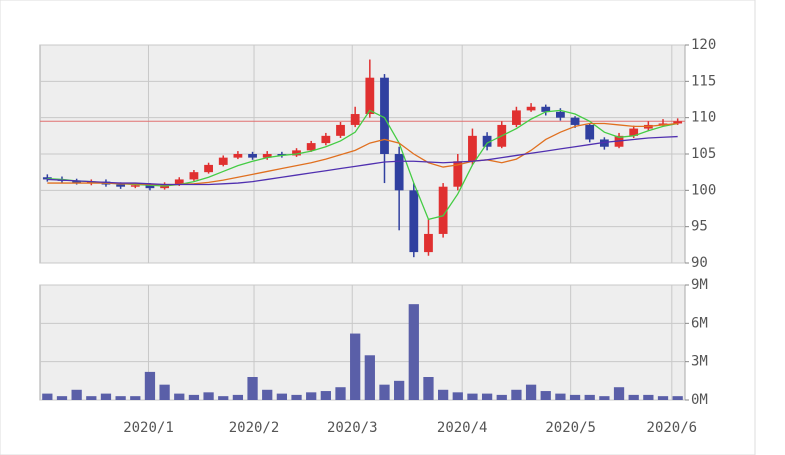 The height and width of the screenshot is (455, 785). I want to click on x-tick-label: 2020/4, so click(462, 428).